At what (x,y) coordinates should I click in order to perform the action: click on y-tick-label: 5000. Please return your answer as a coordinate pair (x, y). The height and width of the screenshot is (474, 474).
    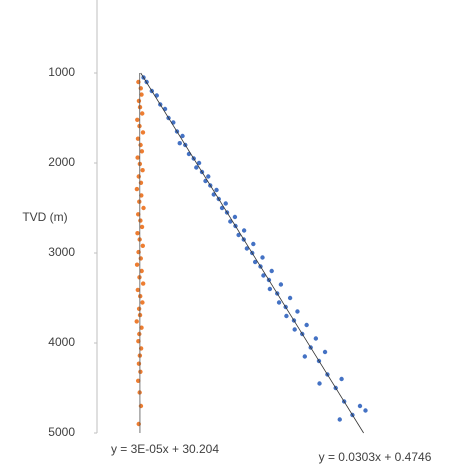
    Looking at the image, I should click on (61, 432).